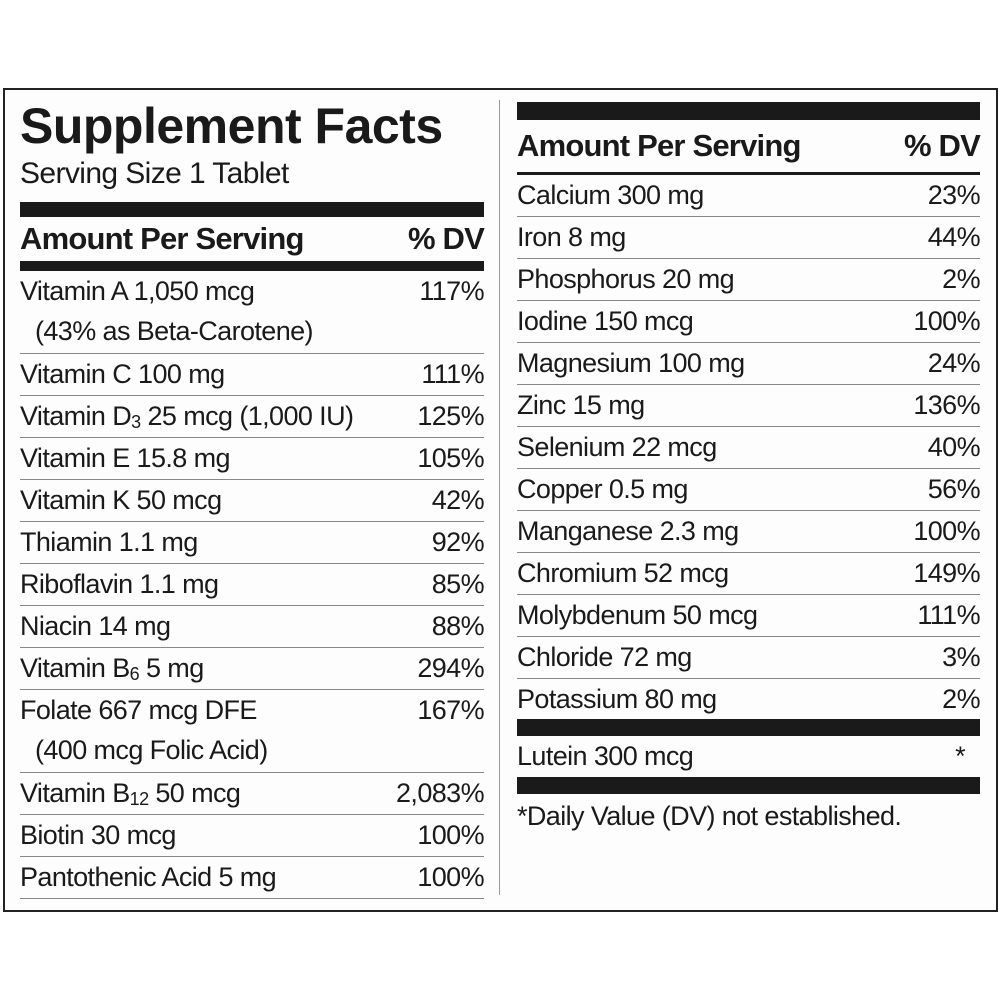 The width and height of the screenshot is (1000, 1000). What do you see at coordinates (136, 422) in the screenshot?
I see `subscript: 3` at bounding box center [136, 422].